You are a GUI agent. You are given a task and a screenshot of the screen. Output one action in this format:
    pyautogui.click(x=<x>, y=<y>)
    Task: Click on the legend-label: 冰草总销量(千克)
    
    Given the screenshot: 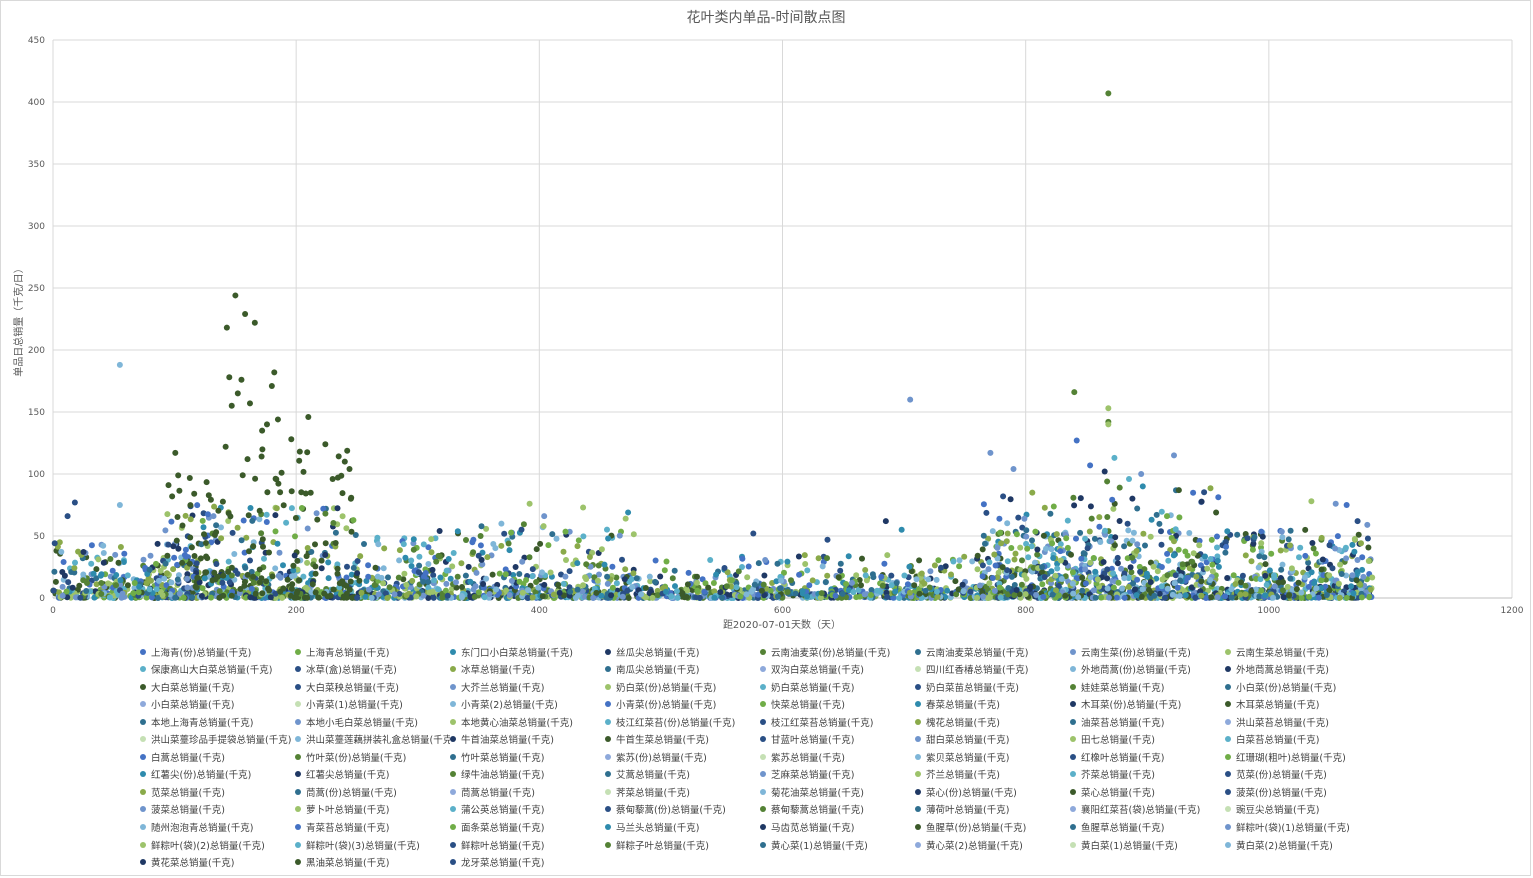 What is the action you would take?
    pyautogui.click(x=498, y=671)
    